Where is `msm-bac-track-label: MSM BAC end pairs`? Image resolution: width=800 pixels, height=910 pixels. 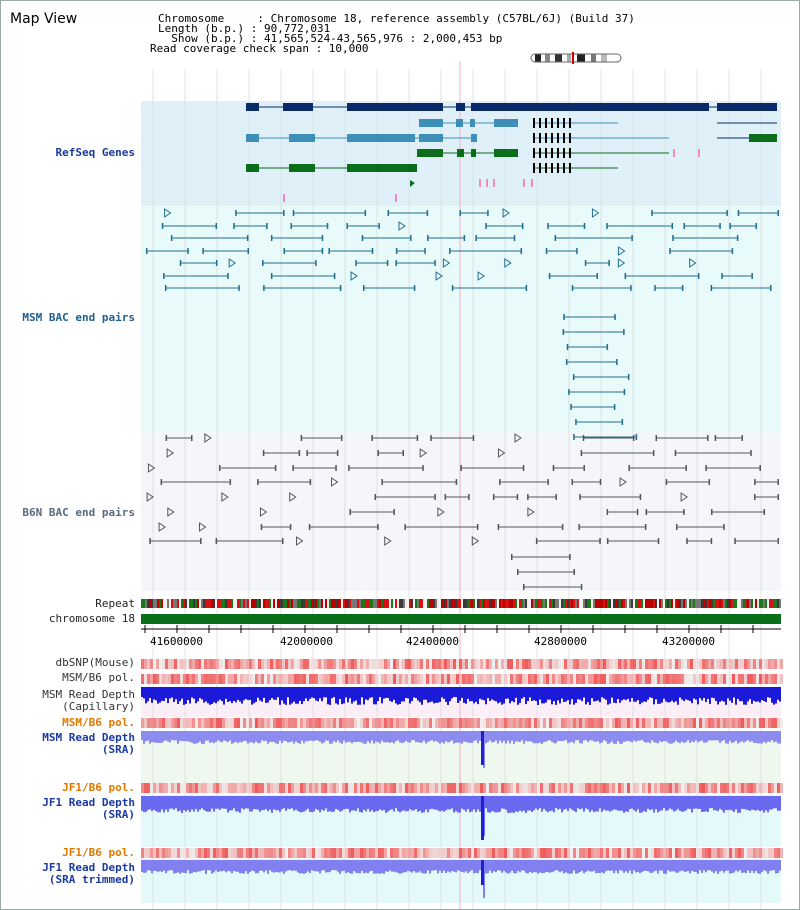
msm-bac-track-label: MSM BAC end pairs is located at coordinates (78, 317).